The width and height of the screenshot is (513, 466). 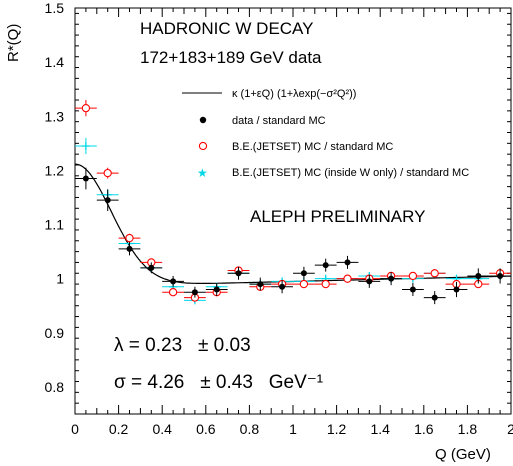 What do you see at coordinates (55, 170) in the screenshot?
I see `y-tick-label: 1.2` at bounding box center [55, 170].